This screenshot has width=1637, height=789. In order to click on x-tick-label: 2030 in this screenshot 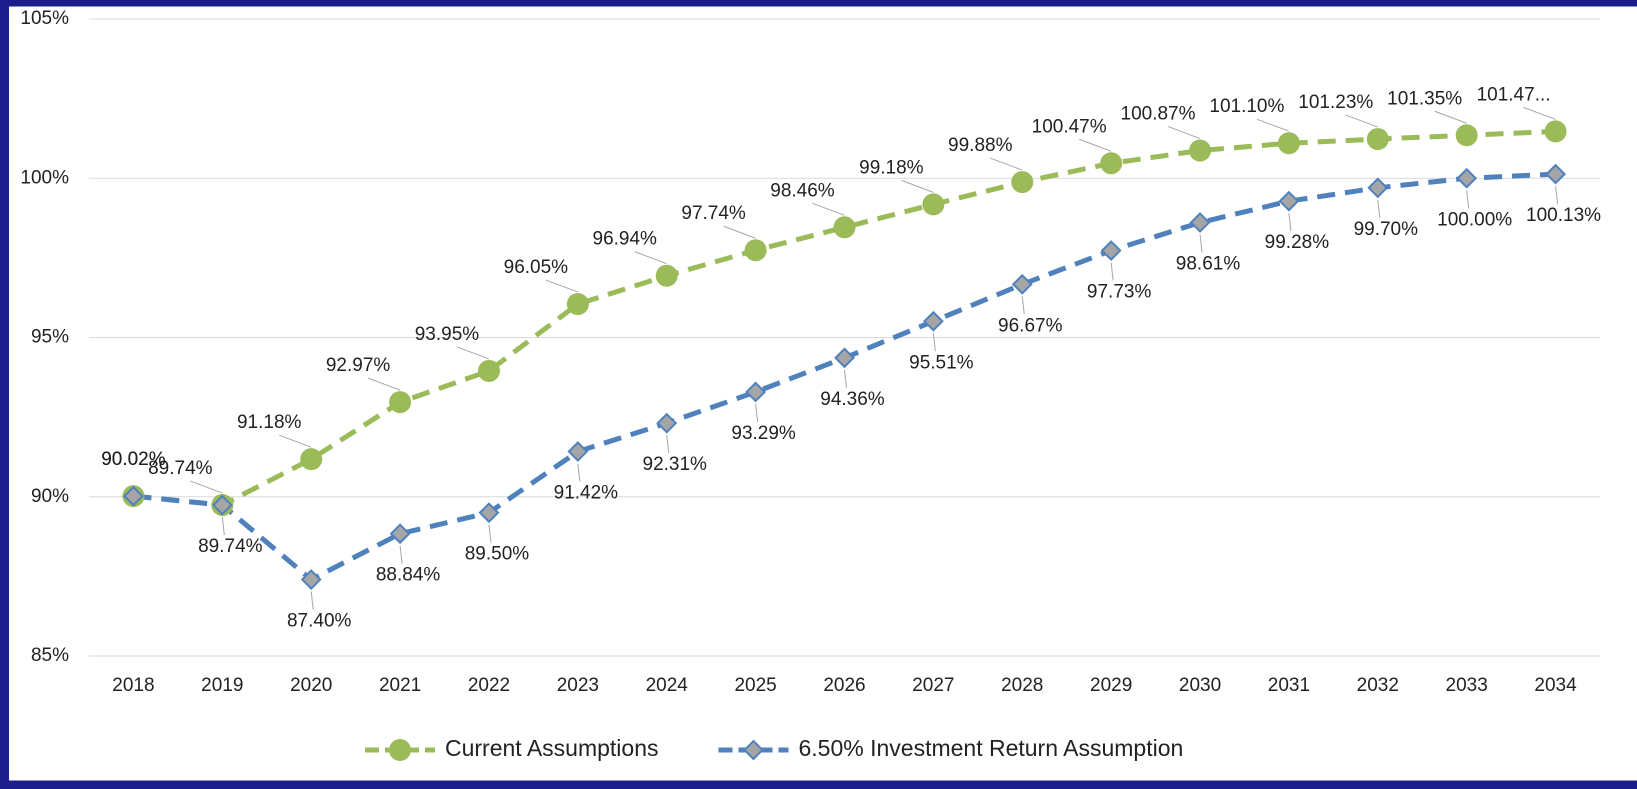, I will do `click(1200, 685)`.